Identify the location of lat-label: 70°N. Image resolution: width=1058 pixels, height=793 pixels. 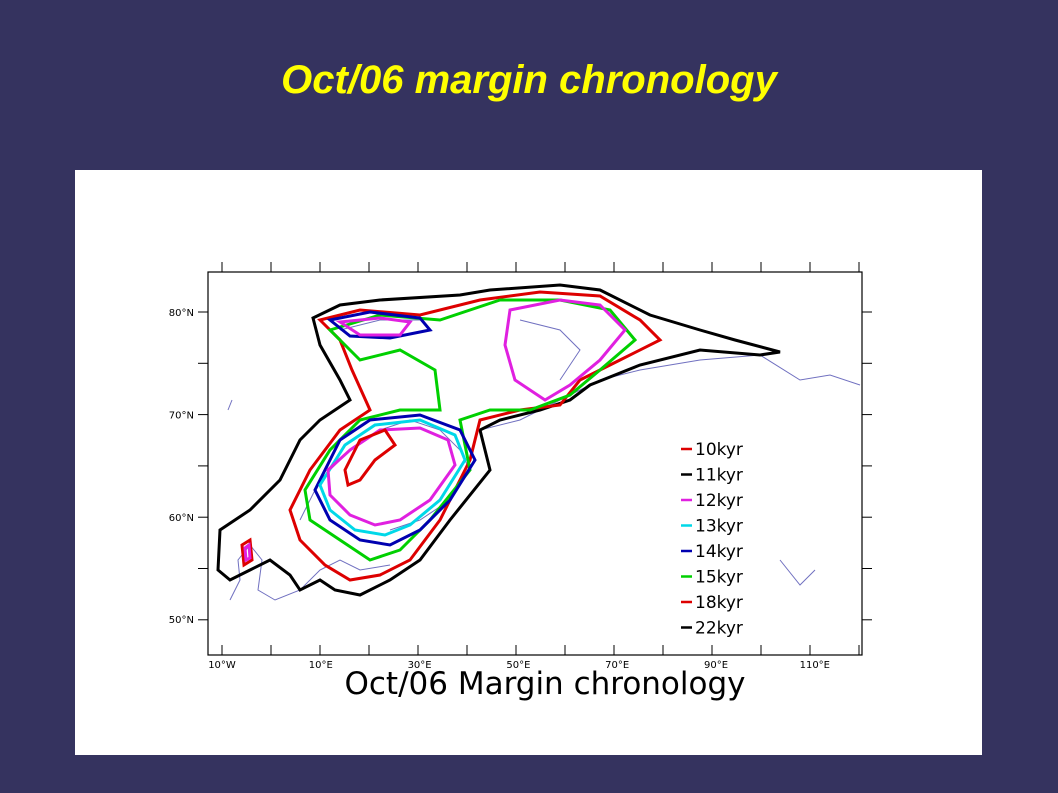
(181, 415).